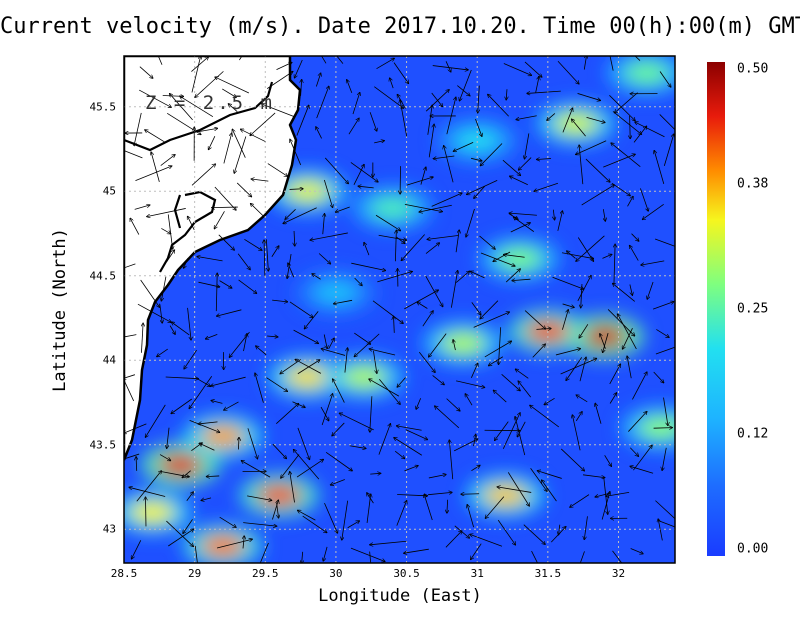 The height and width of the screenshot is (618, 800). I want to click on colorbar-tick-label: 0.50, so click(753, 69).